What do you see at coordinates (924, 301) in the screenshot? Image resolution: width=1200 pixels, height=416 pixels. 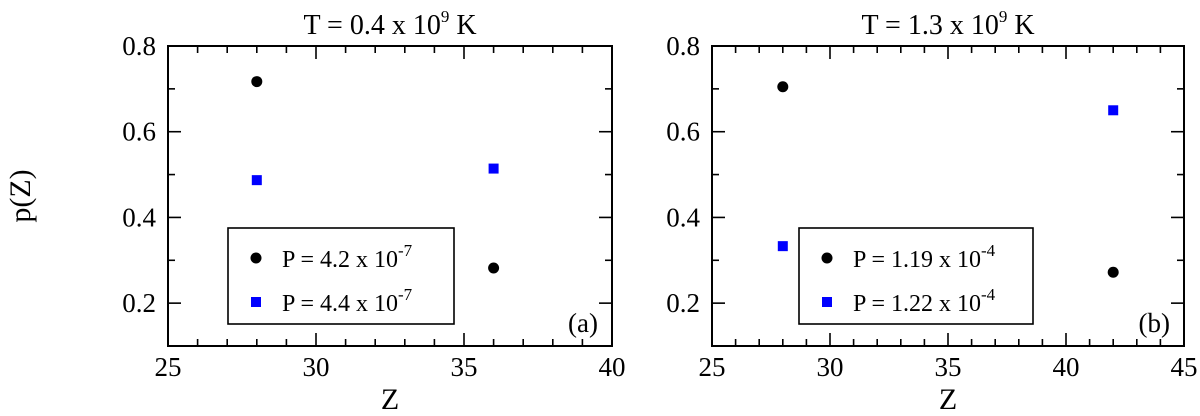 I see `legend-entry-label: P = 1.22 x 10-4` at bounding box center [924, 301].